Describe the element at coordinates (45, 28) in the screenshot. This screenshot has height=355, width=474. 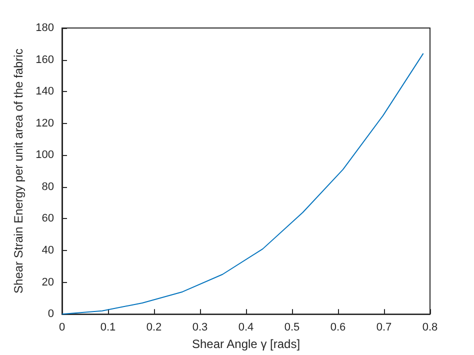
I see `y-tick-label: 180` at that location.